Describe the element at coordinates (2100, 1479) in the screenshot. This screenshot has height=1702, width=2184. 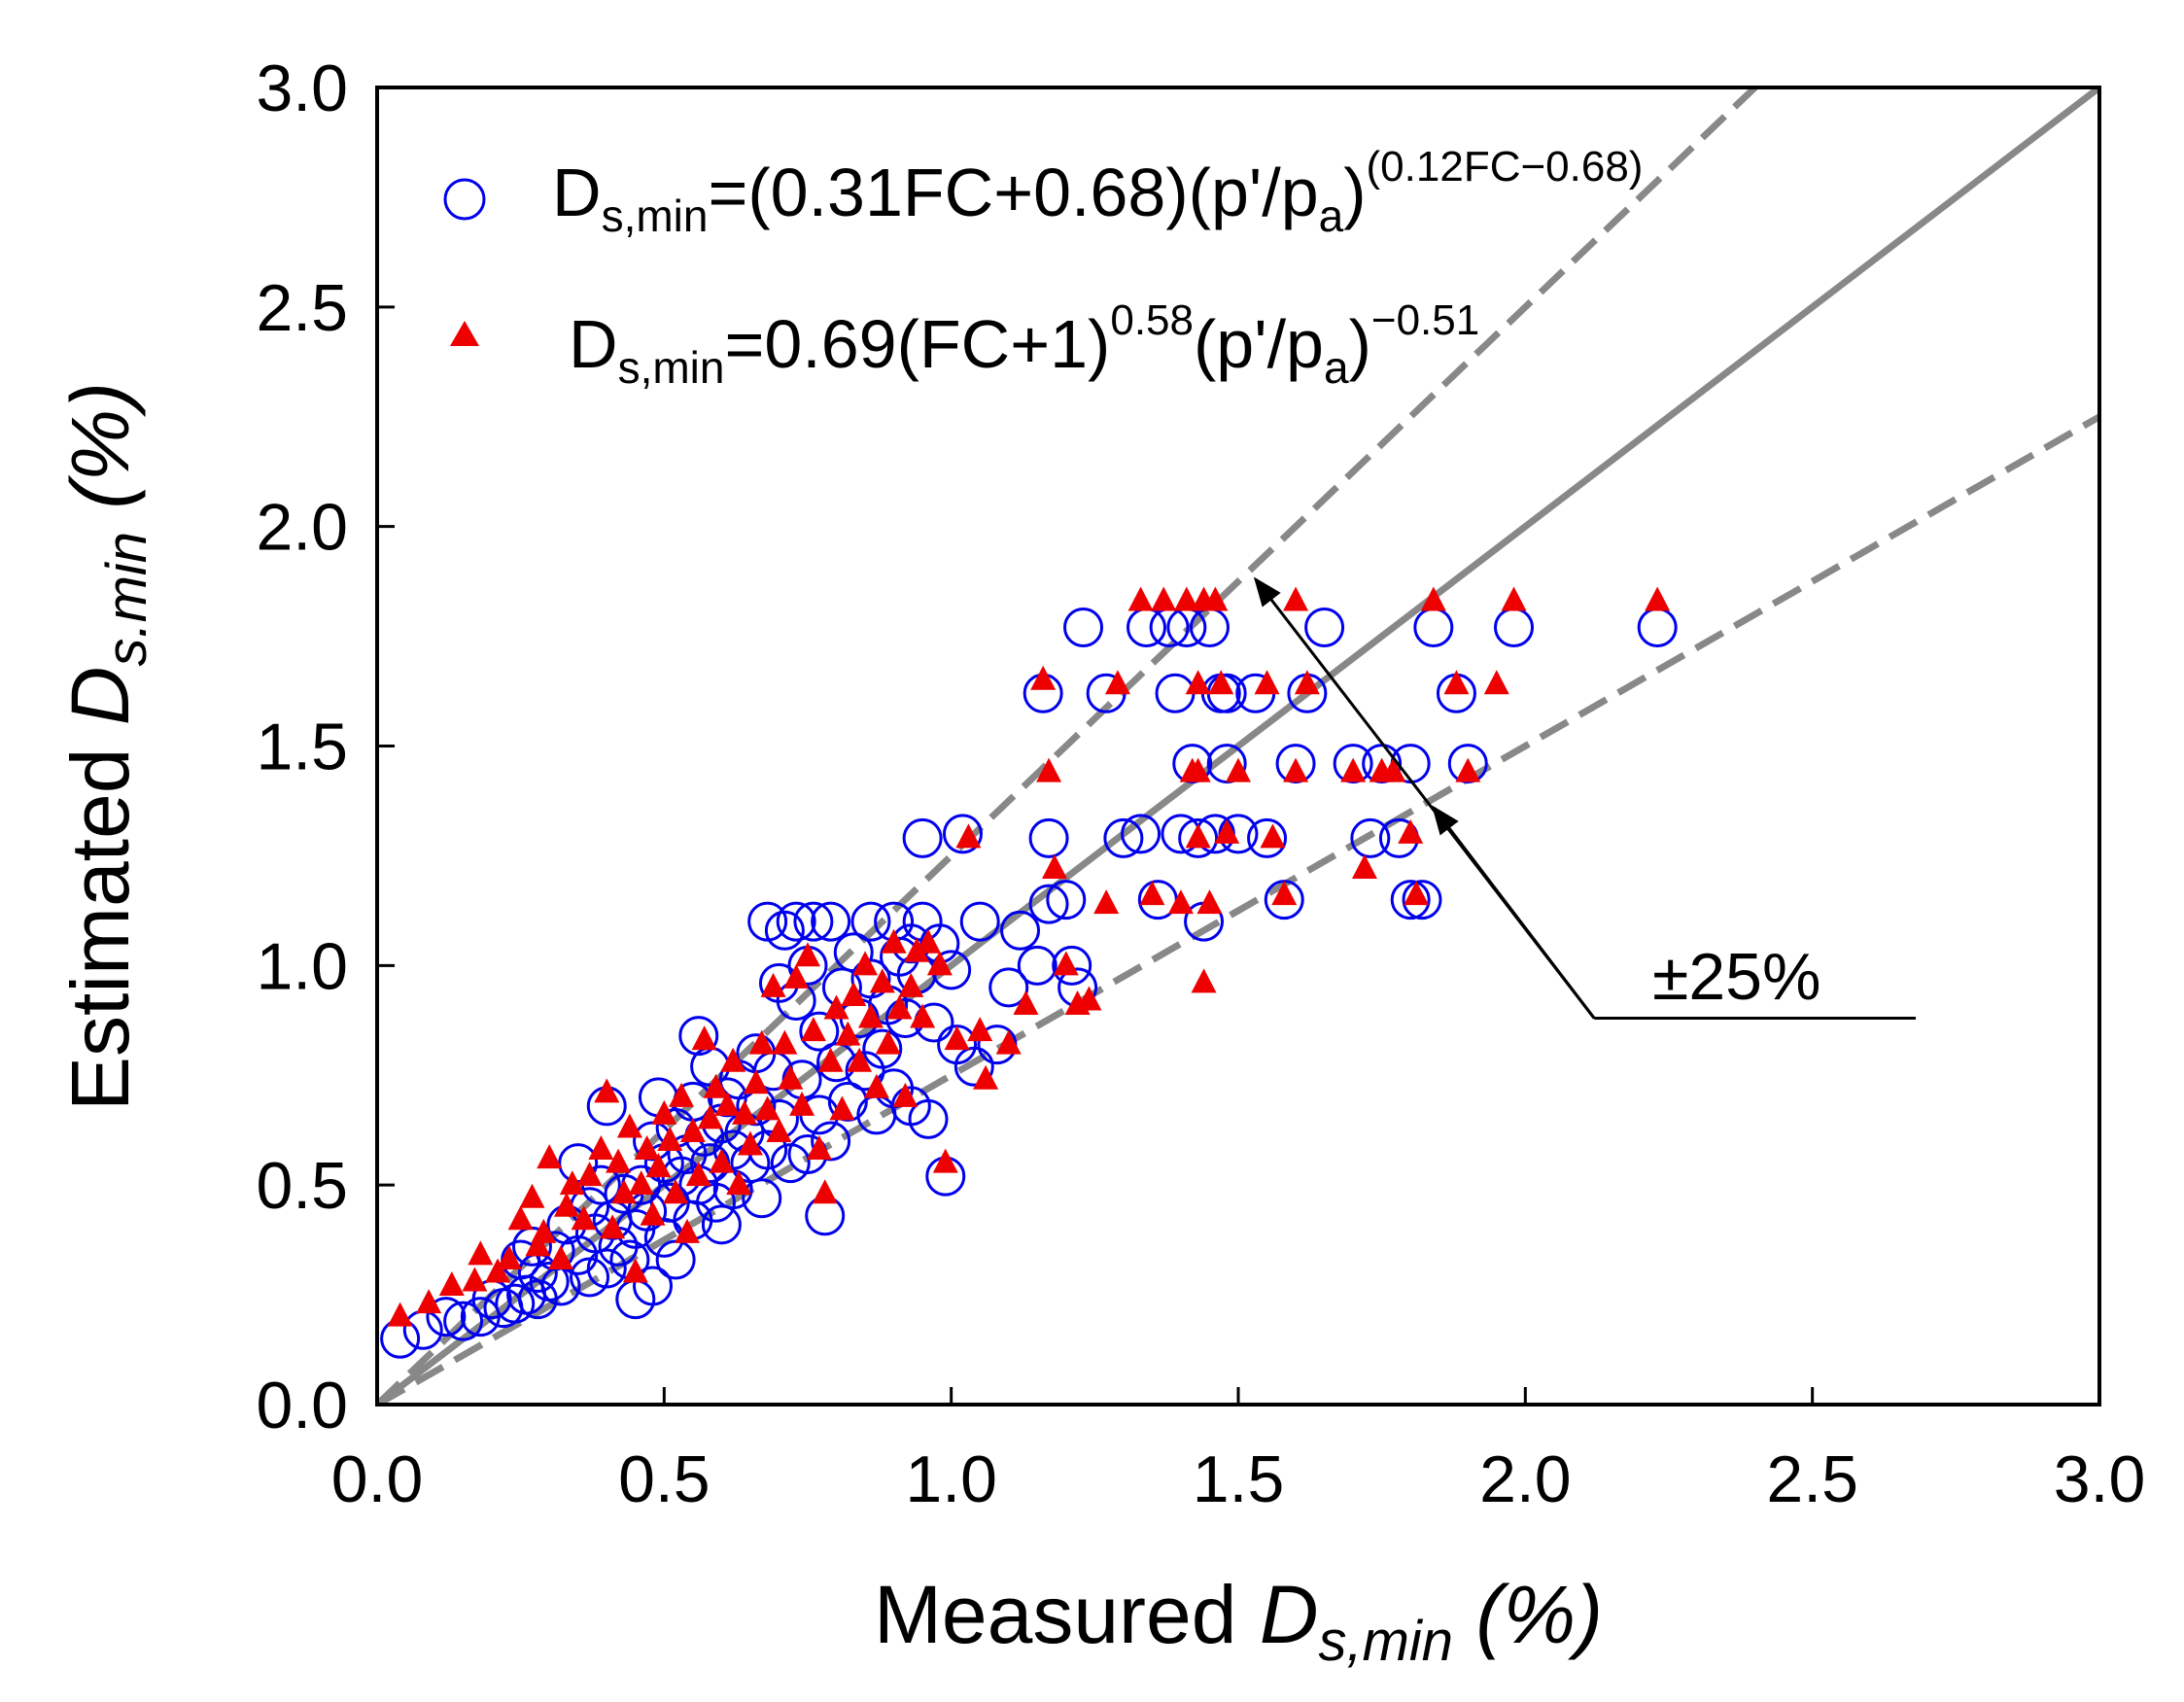
I see `x-tick-label: 3.0` at that location.